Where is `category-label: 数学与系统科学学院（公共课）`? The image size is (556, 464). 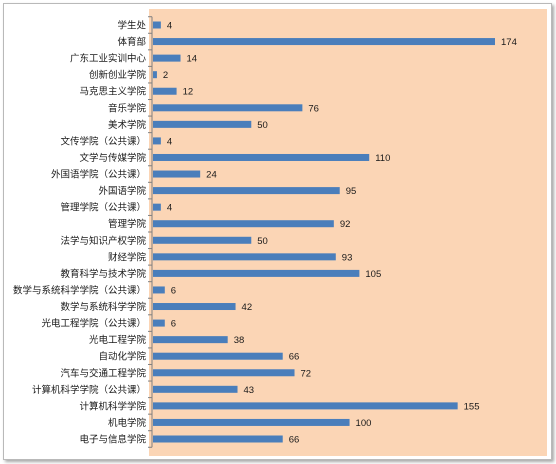 category-label: 数学与系统科学学院（公共课） is located at coordinates (79, 290).